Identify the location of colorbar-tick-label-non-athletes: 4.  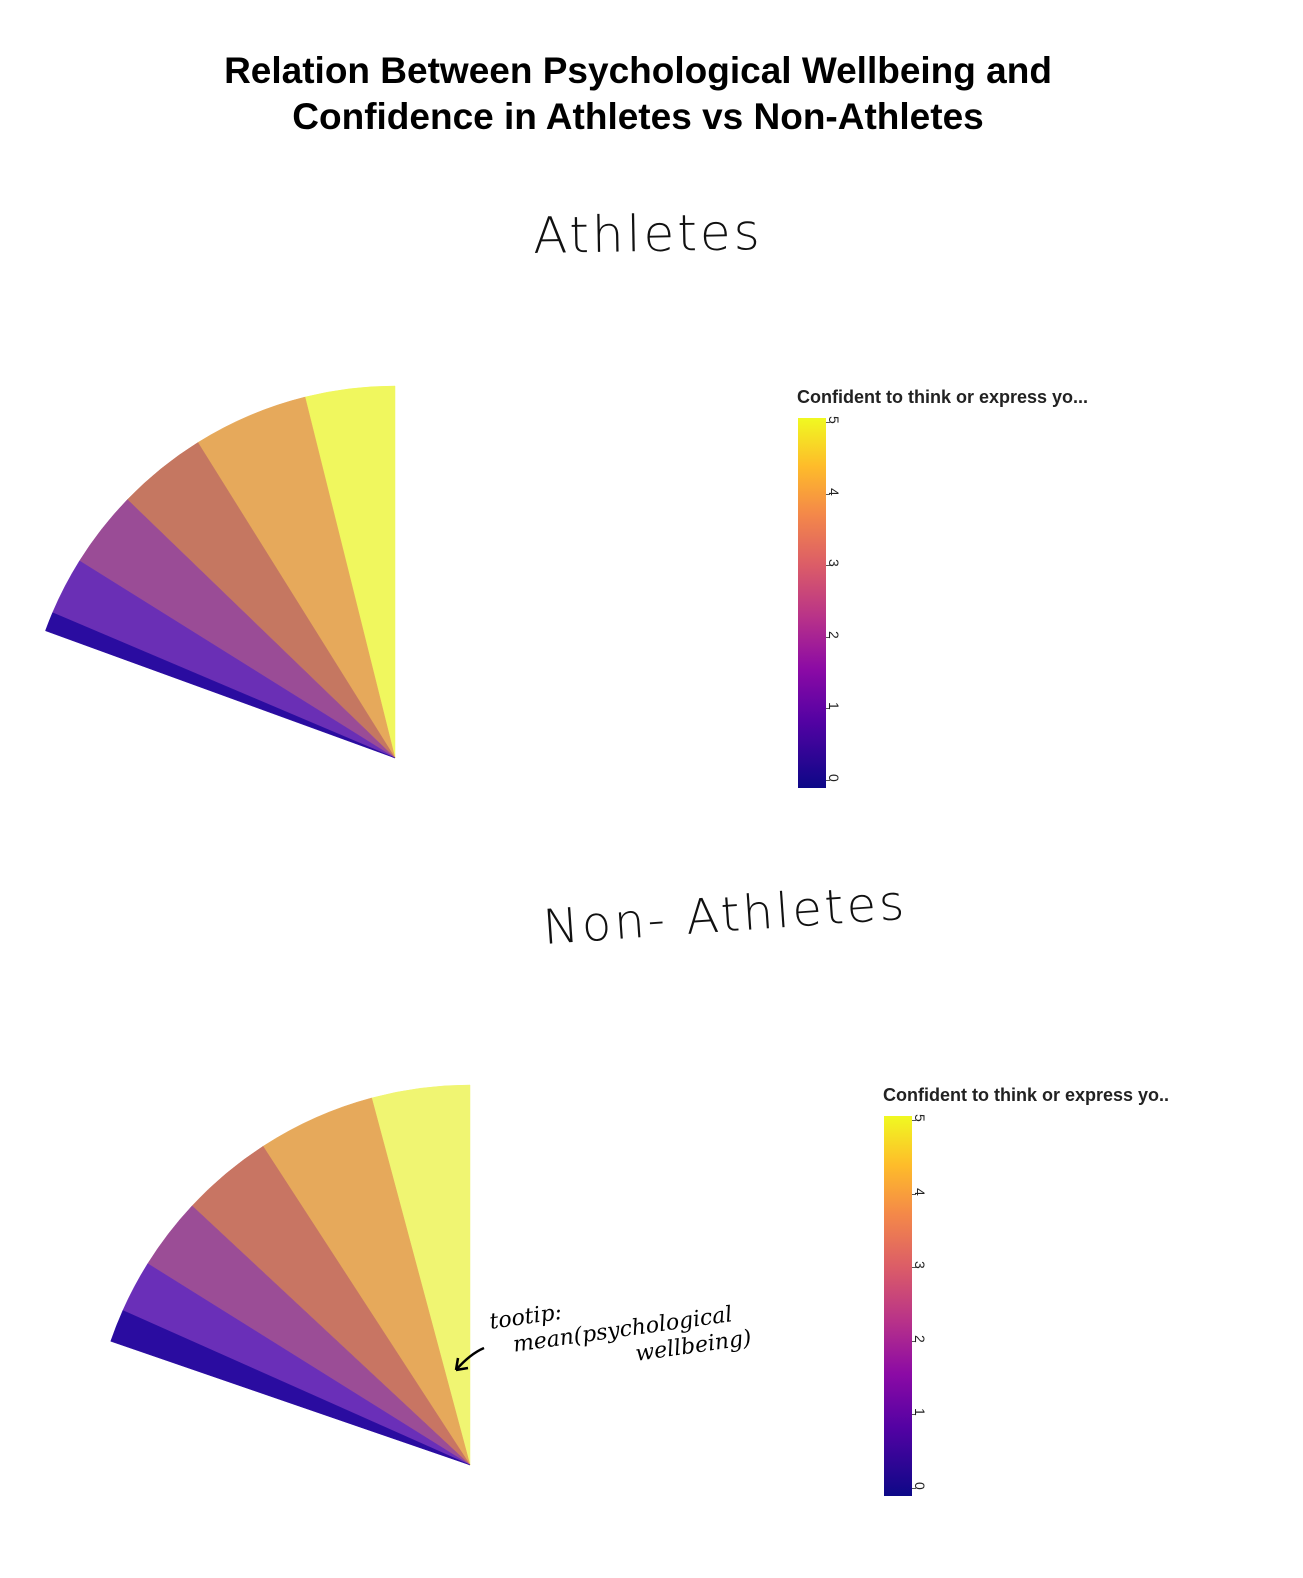
(920, 1191).